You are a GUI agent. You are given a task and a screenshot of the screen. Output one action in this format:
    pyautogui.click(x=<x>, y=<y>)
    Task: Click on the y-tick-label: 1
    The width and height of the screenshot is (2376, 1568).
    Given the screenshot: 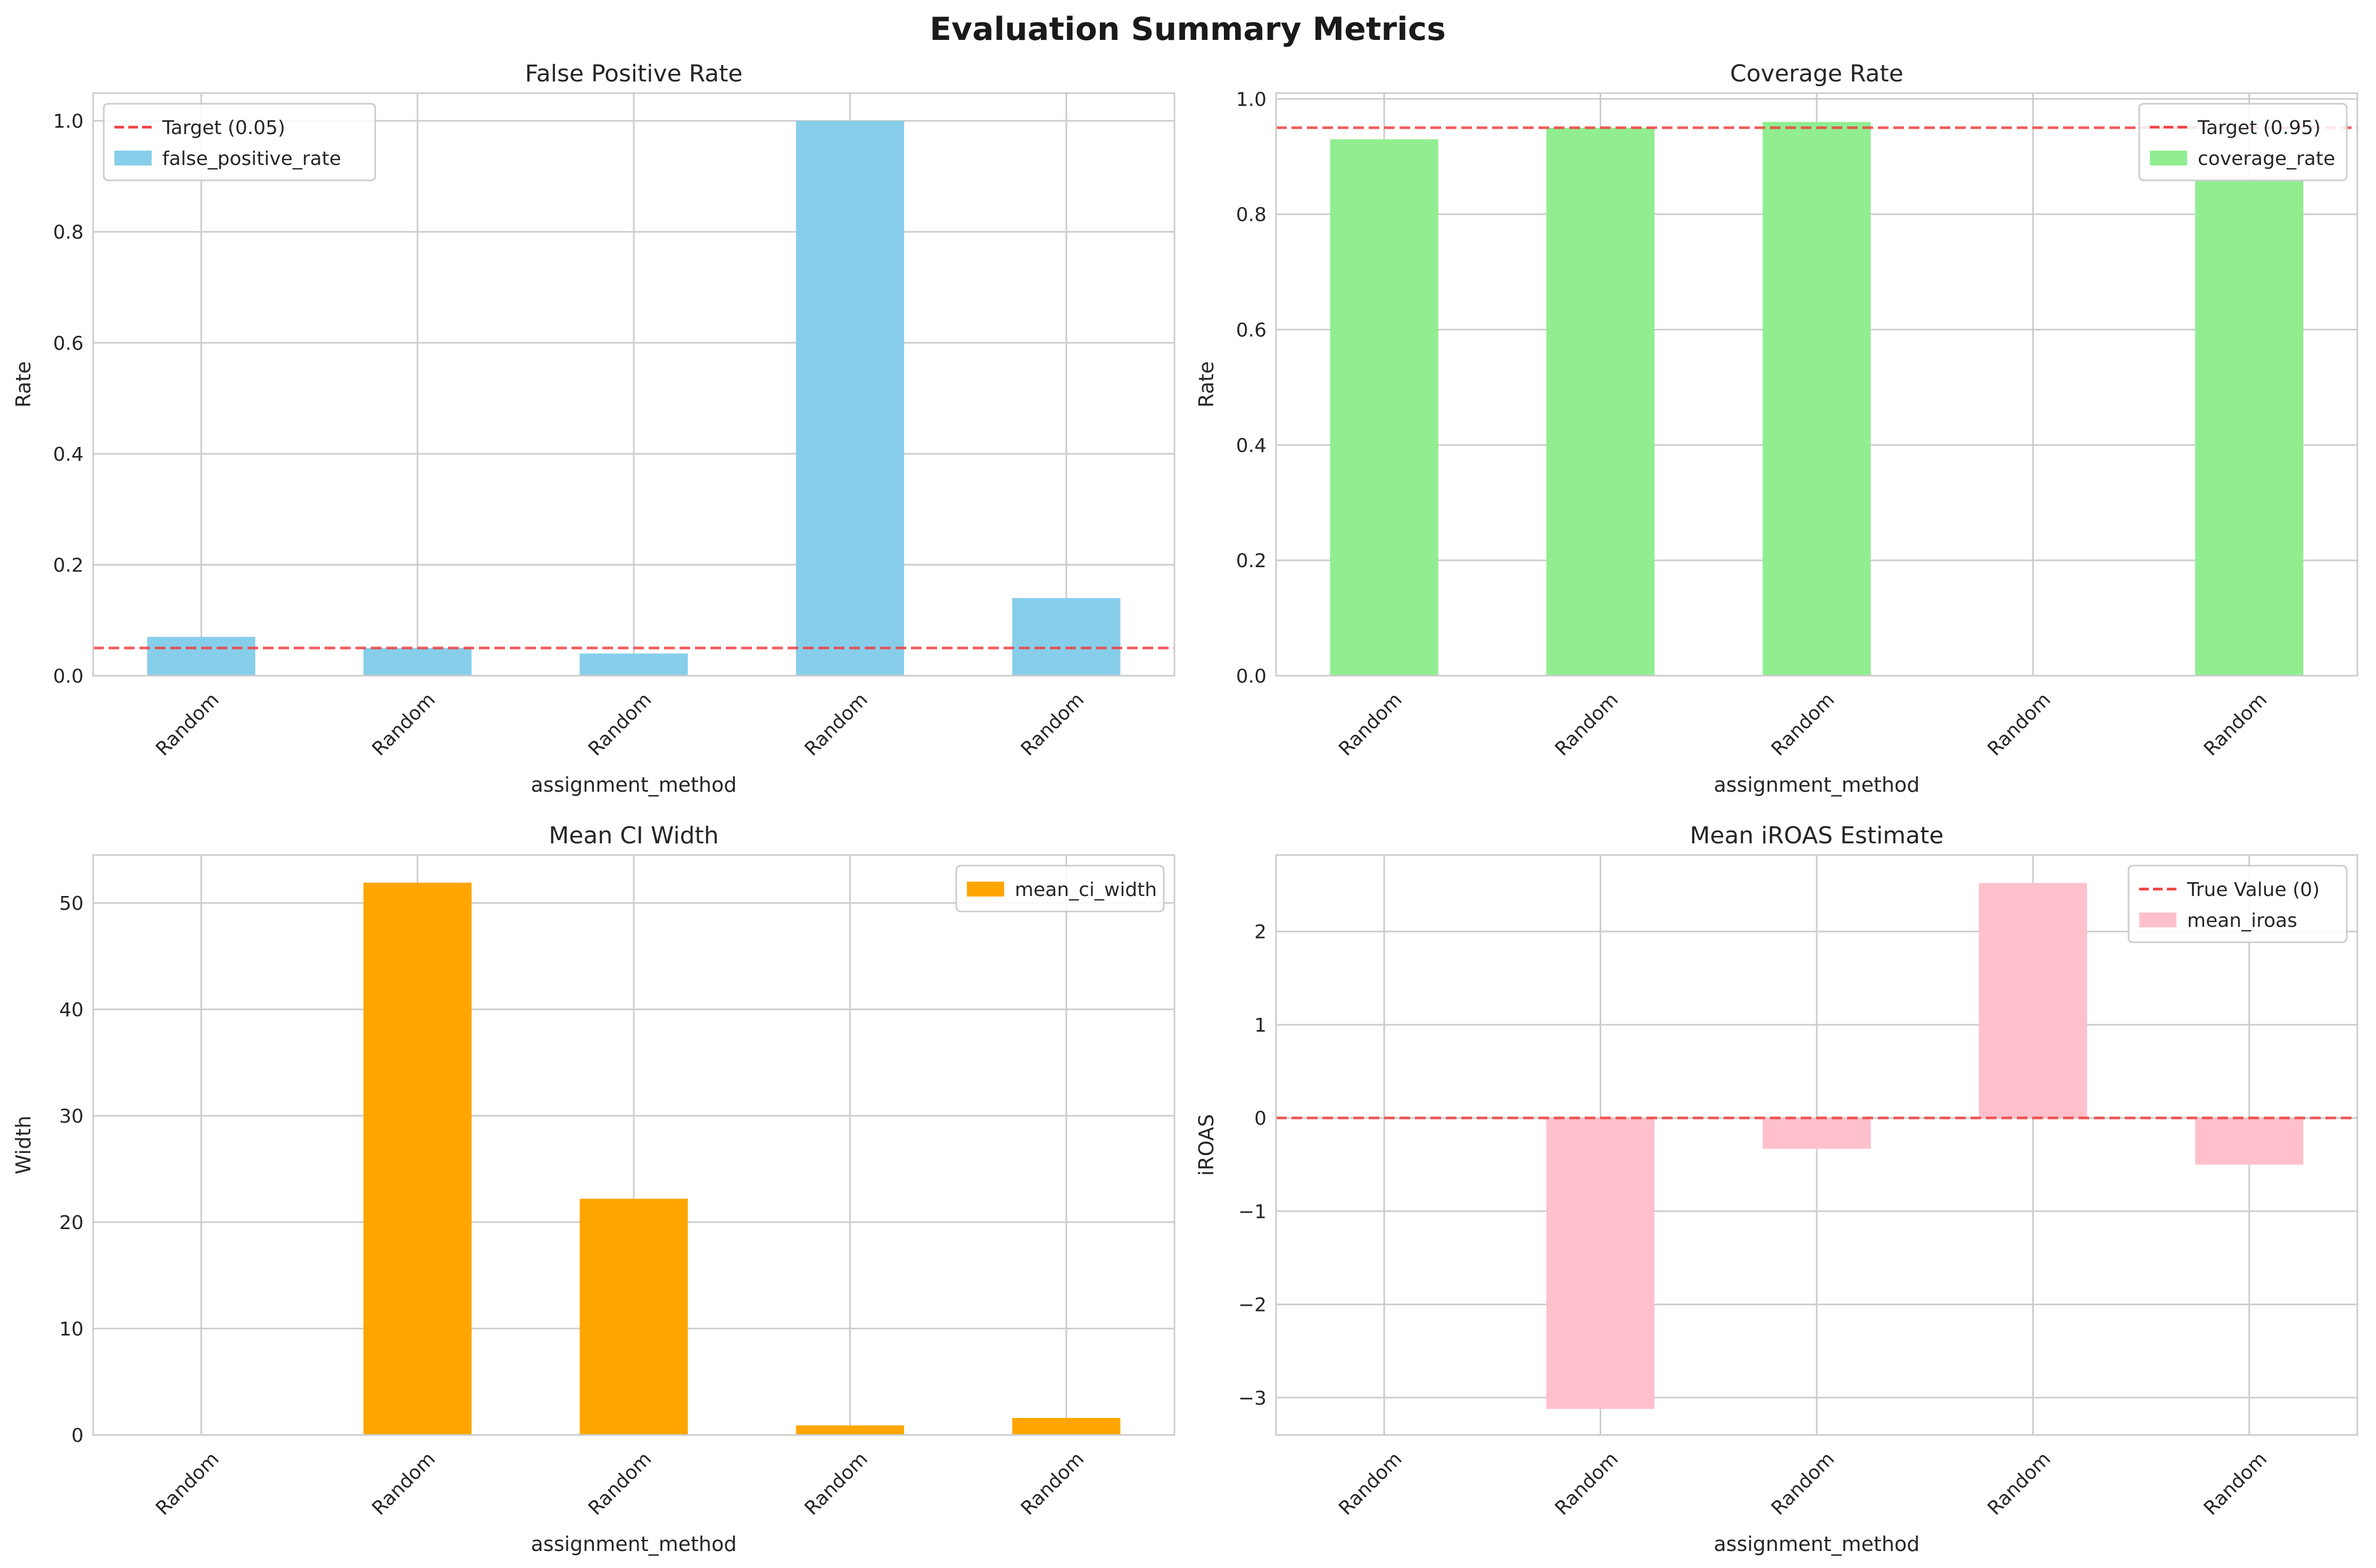 What is the action you would take?
    pyautogui.click(x=1260, y=1025)
    